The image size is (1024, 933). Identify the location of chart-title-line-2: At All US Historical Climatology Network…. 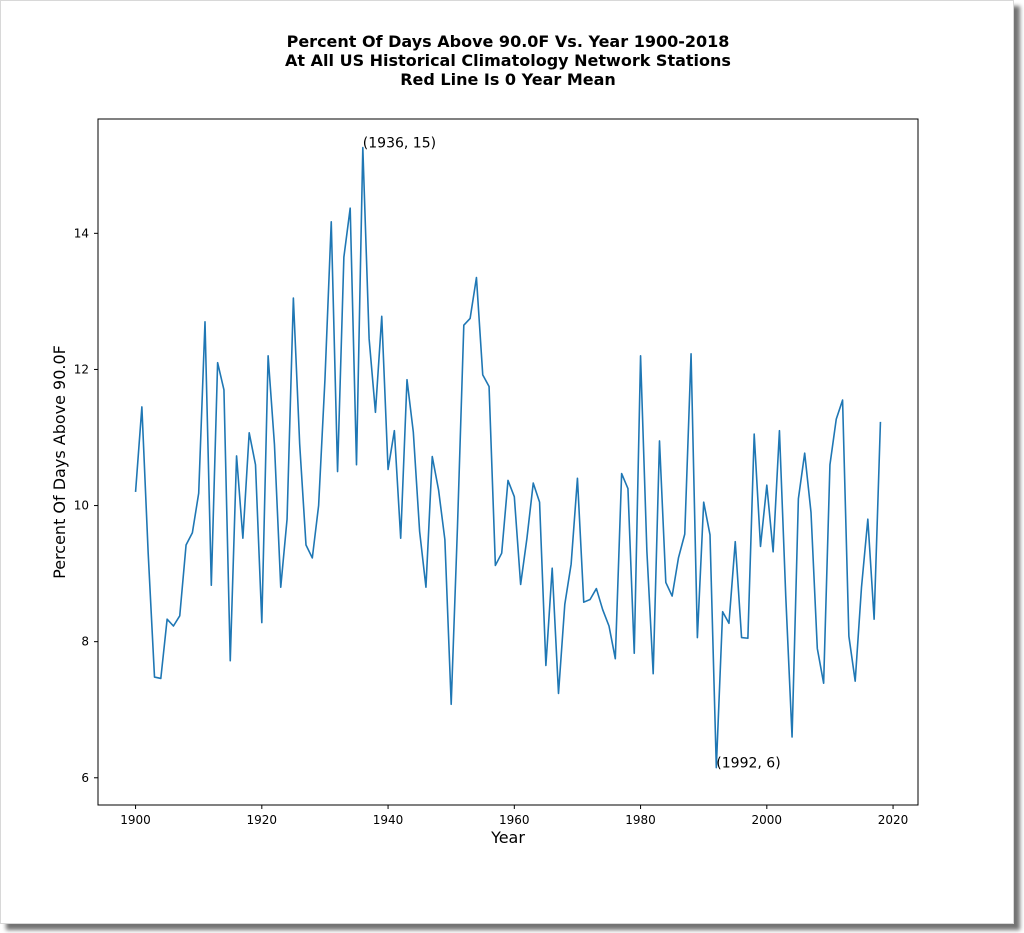
(508, 60).